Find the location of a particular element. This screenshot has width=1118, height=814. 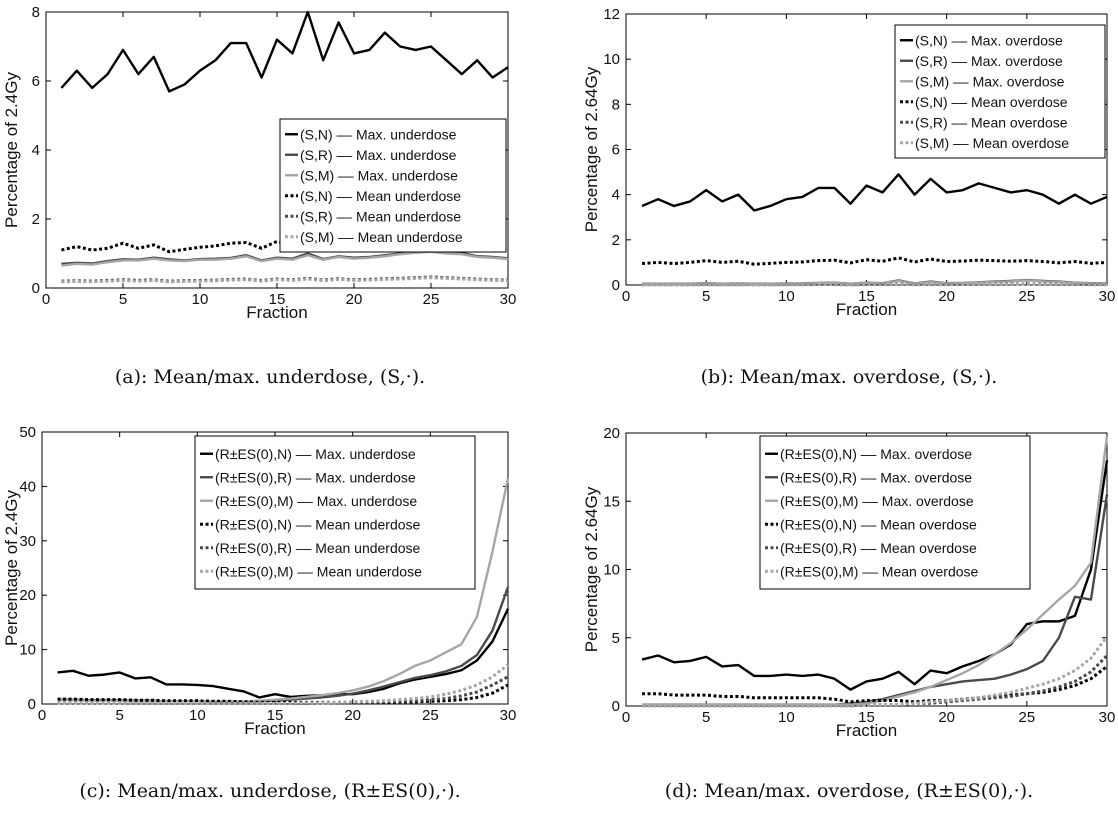

y-tick-label: 50 is located at coordinates (27, 432).